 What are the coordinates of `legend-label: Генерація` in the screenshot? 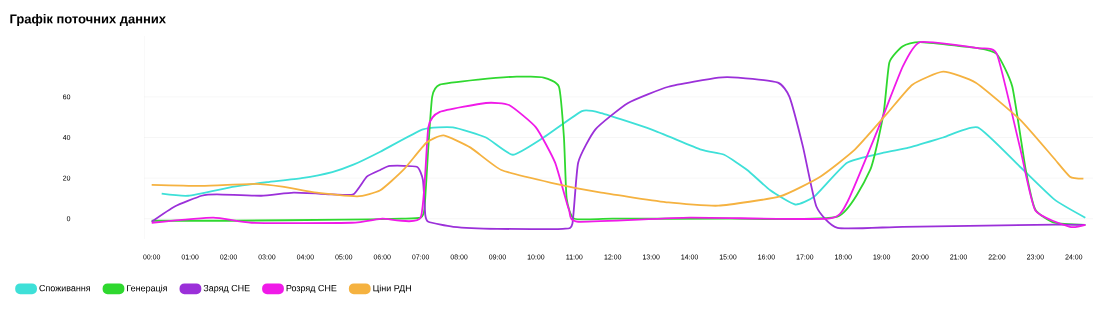 It's located at (147, 289).